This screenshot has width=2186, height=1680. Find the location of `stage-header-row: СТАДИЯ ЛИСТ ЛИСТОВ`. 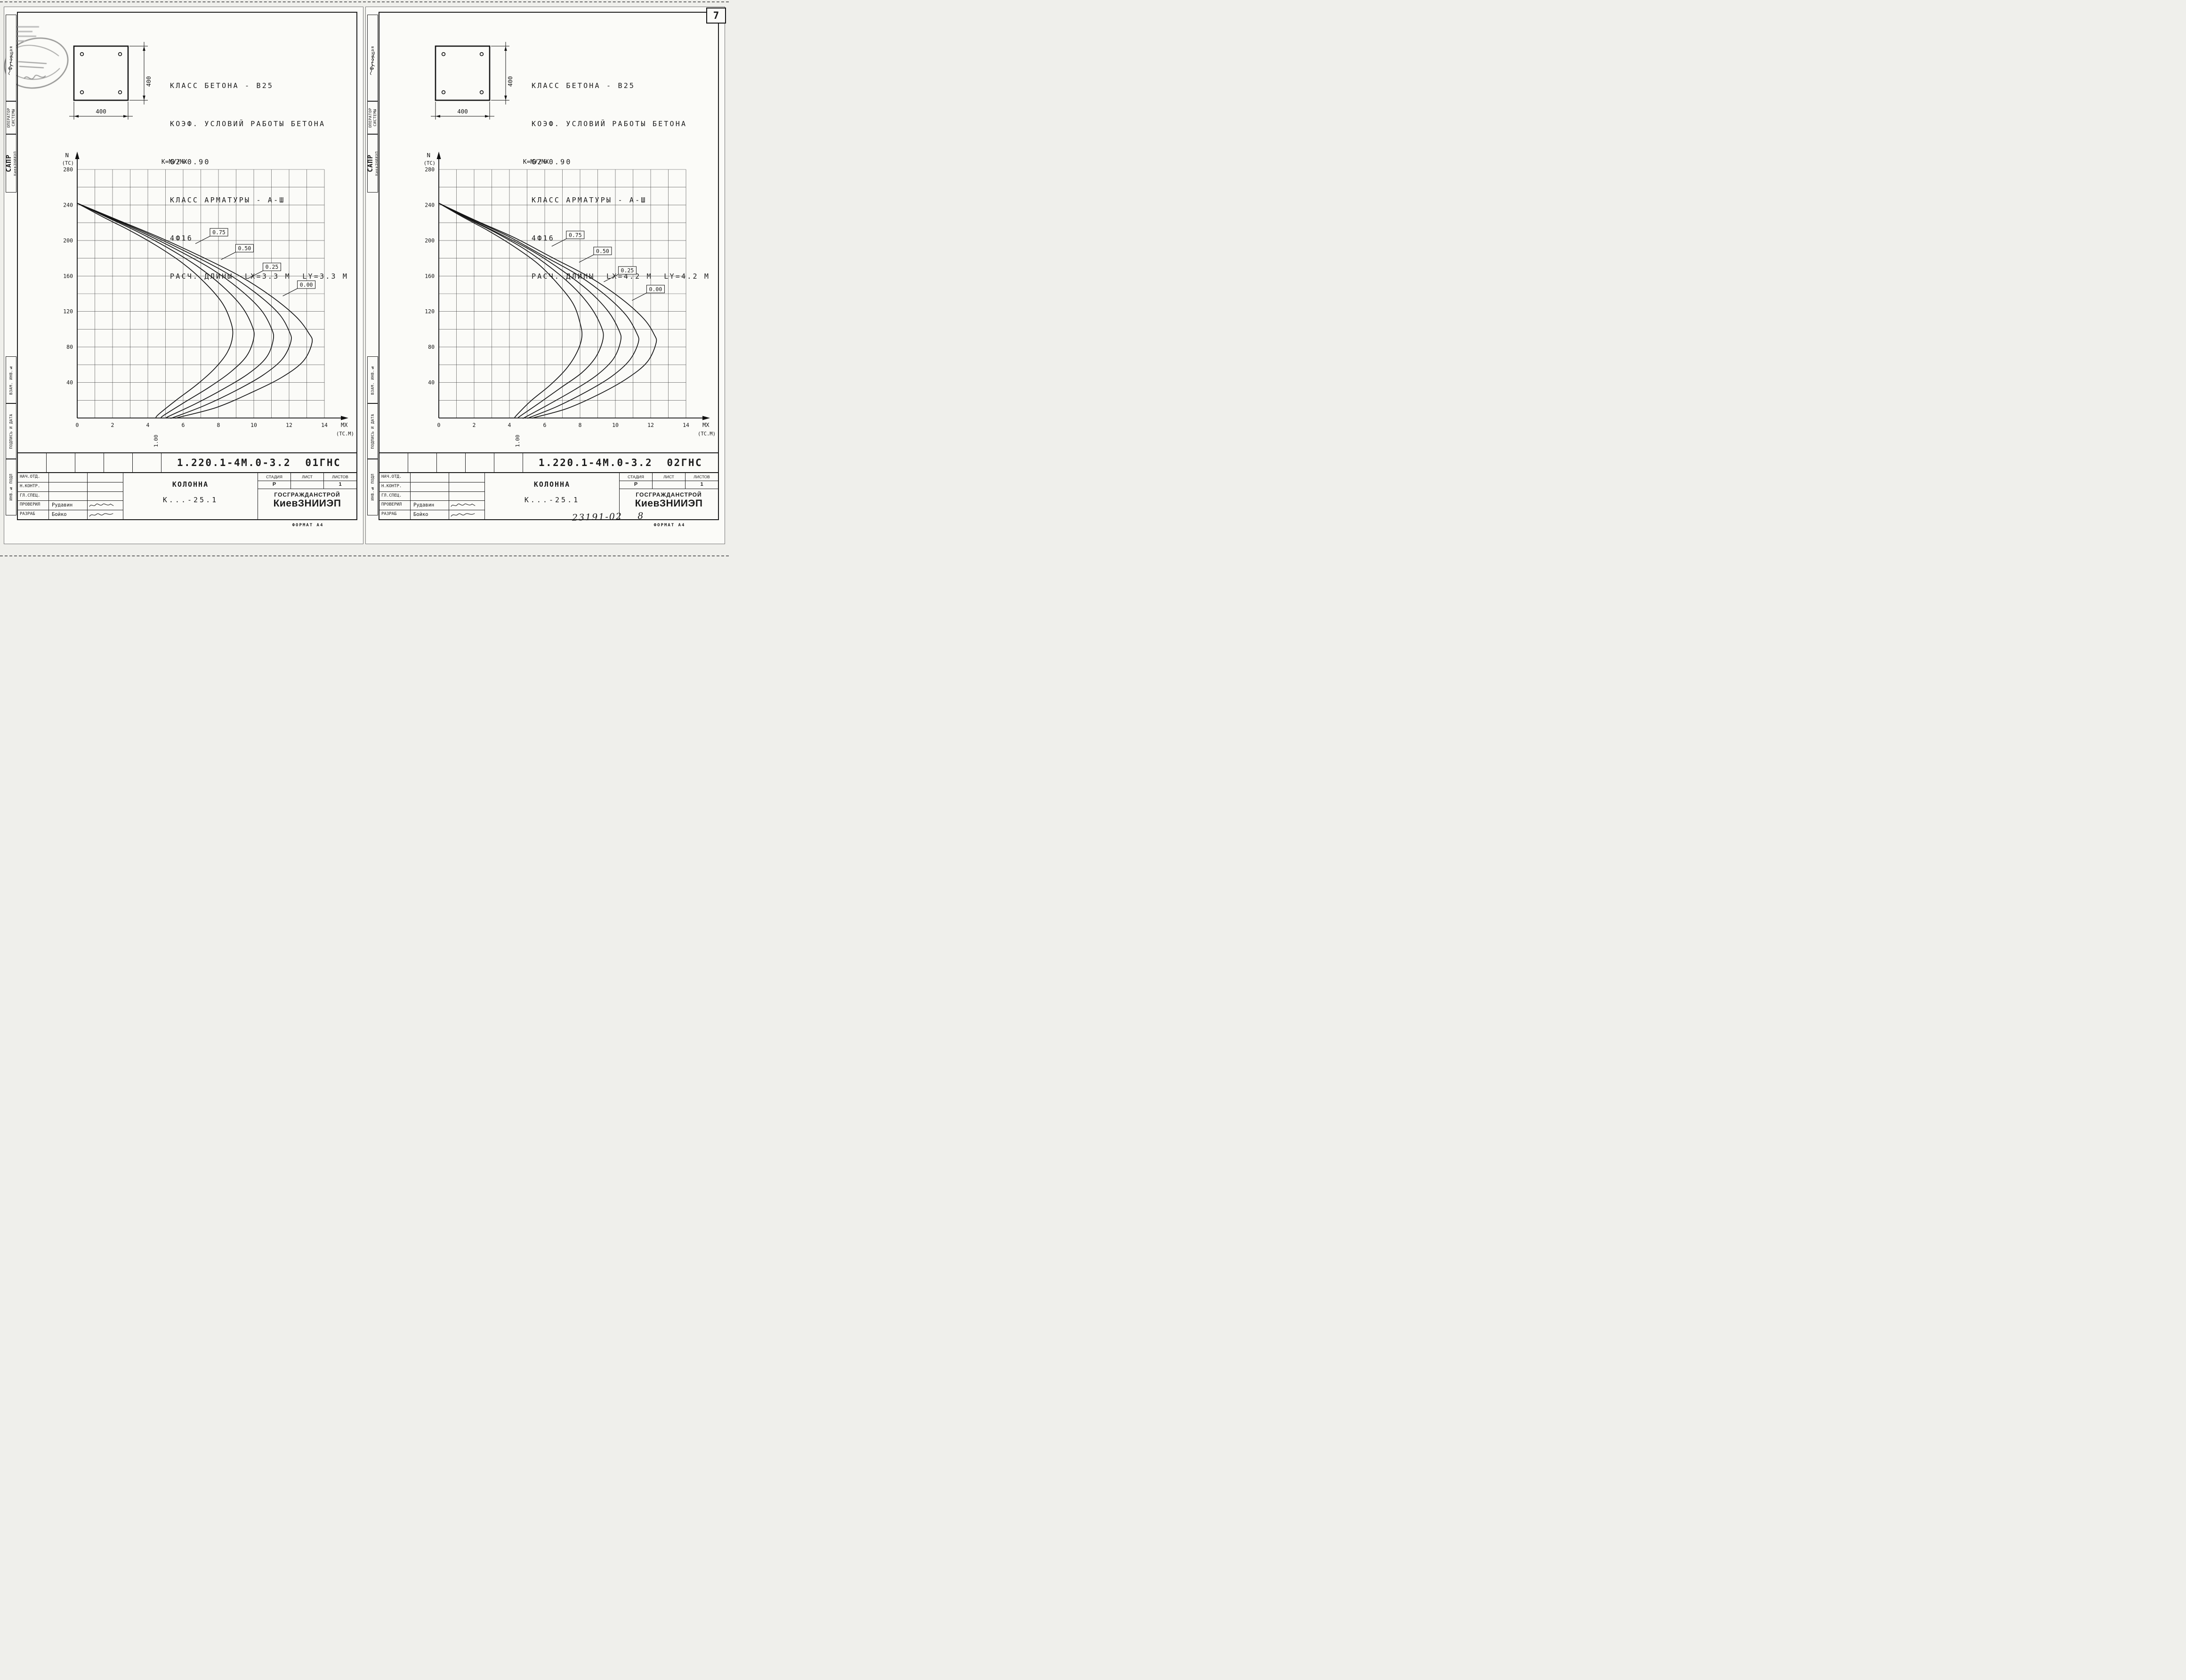

stage-header-row: СТАДИЯ ЛИСТ ЛИСТОВ is located at coordinates (307, 477).